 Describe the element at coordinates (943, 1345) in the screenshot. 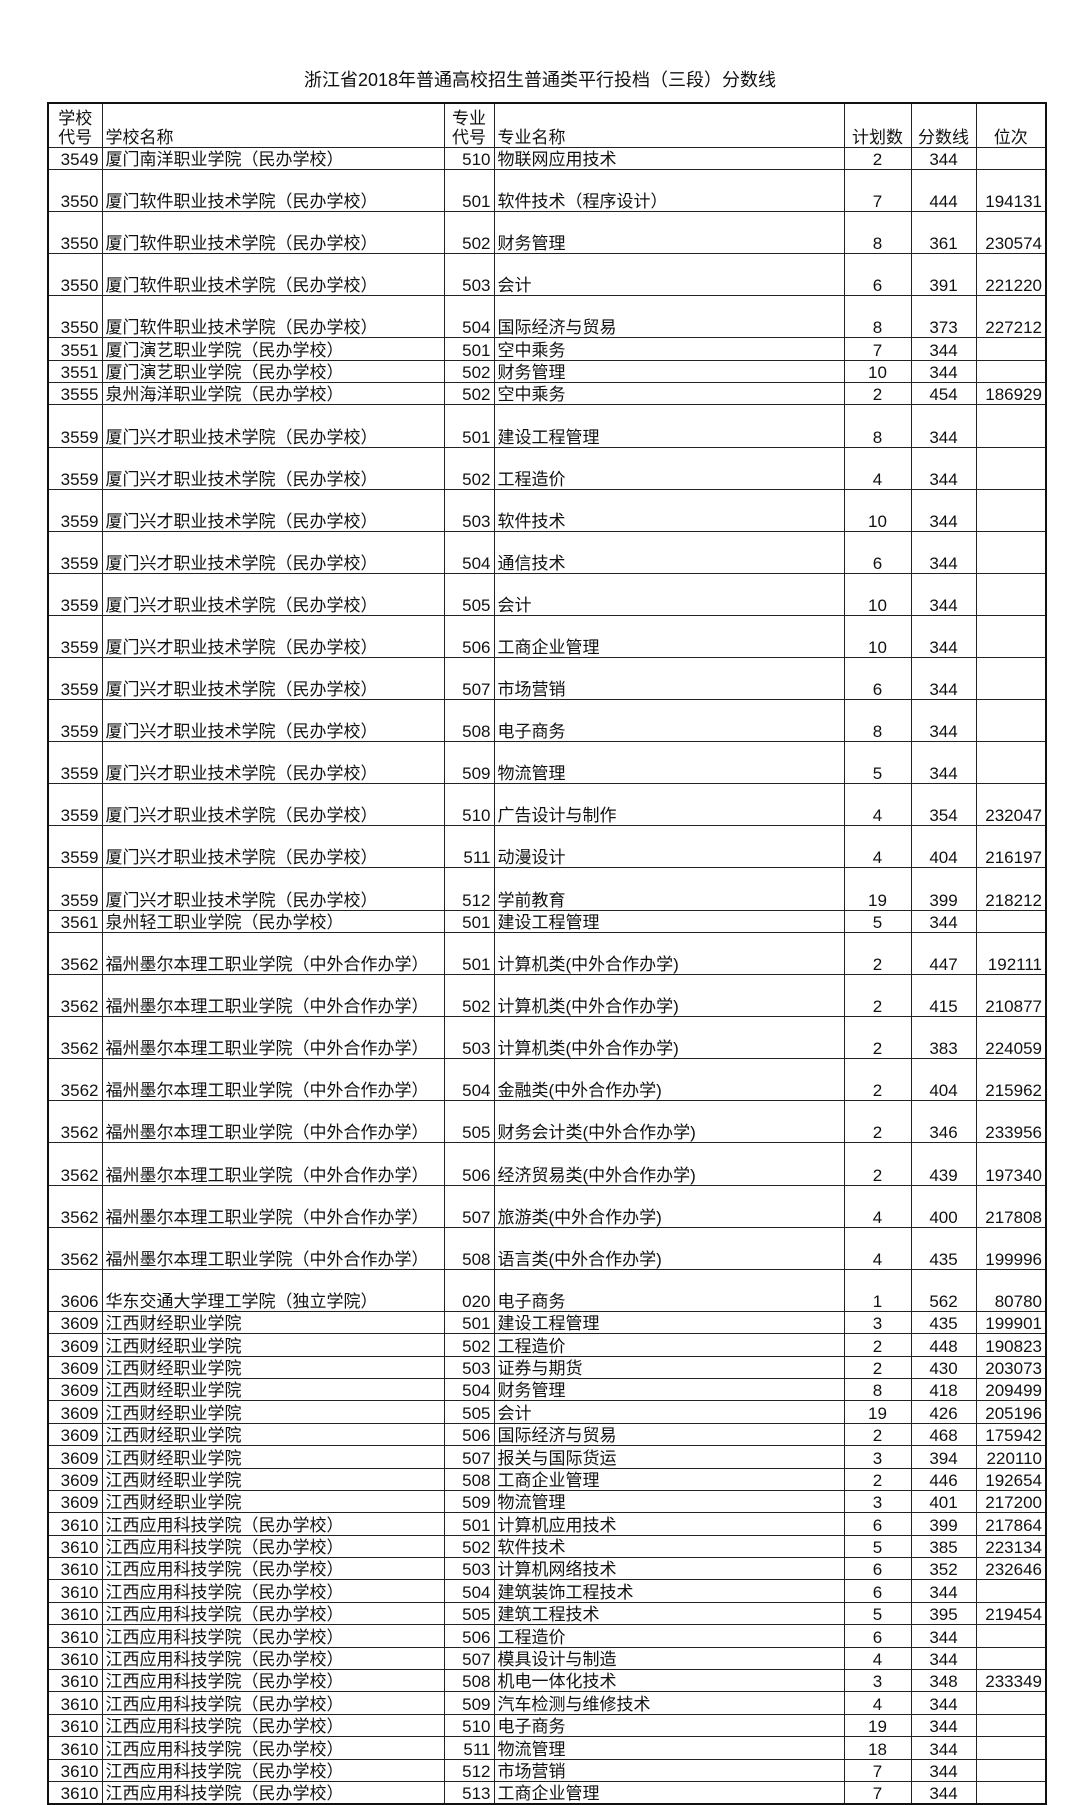

I see `score-cell: 448` at that location.